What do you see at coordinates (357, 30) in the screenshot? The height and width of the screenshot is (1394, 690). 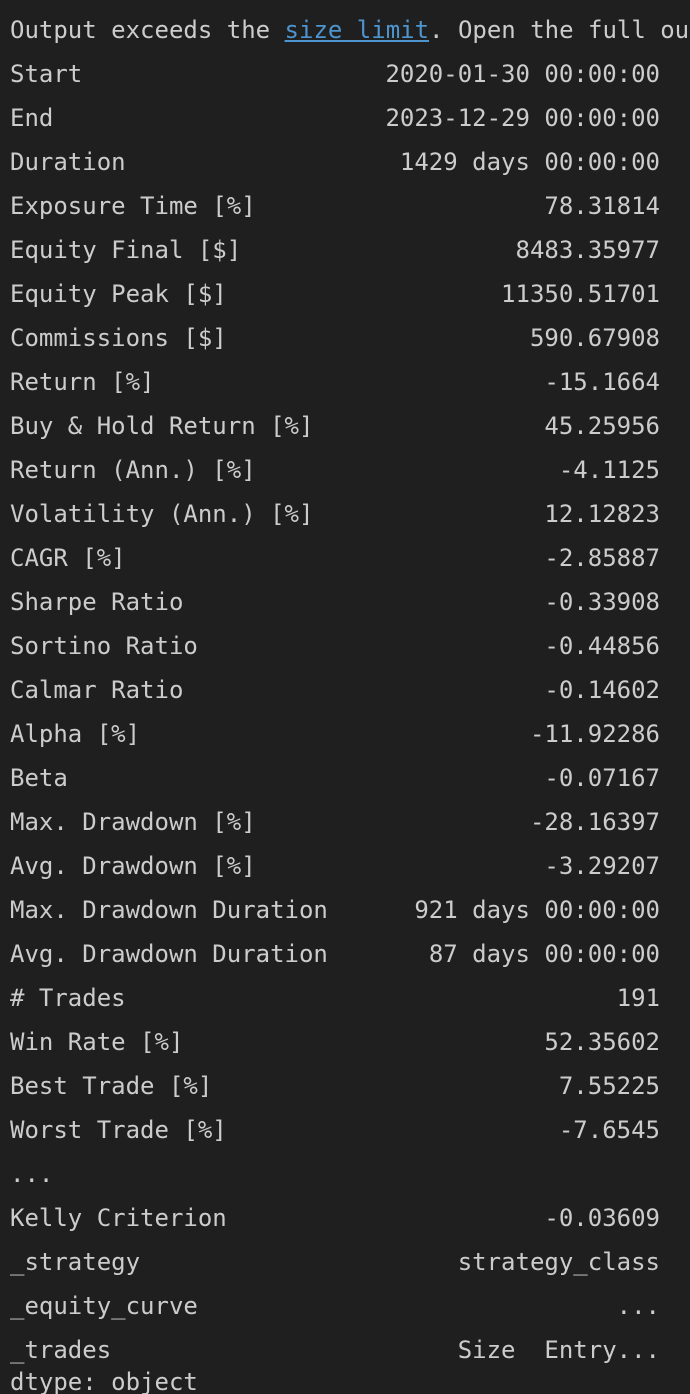 I see `size-limit-link: size limit` at bounding box center [357, 30].